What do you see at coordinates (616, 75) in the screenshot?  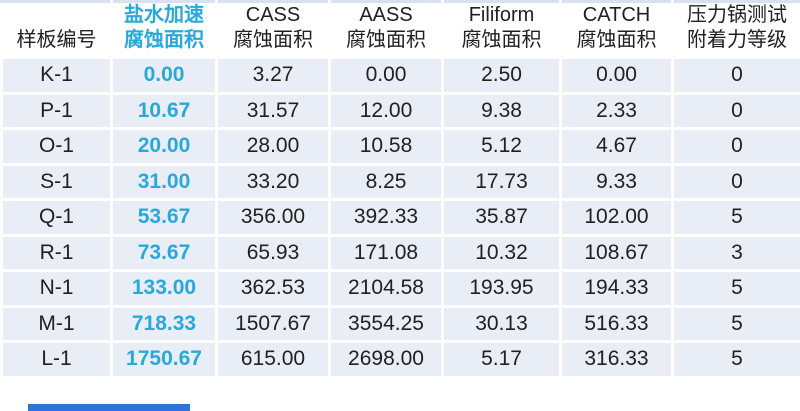 I see `catch-area-cell: 0.00` at bounding box center [616, 75].